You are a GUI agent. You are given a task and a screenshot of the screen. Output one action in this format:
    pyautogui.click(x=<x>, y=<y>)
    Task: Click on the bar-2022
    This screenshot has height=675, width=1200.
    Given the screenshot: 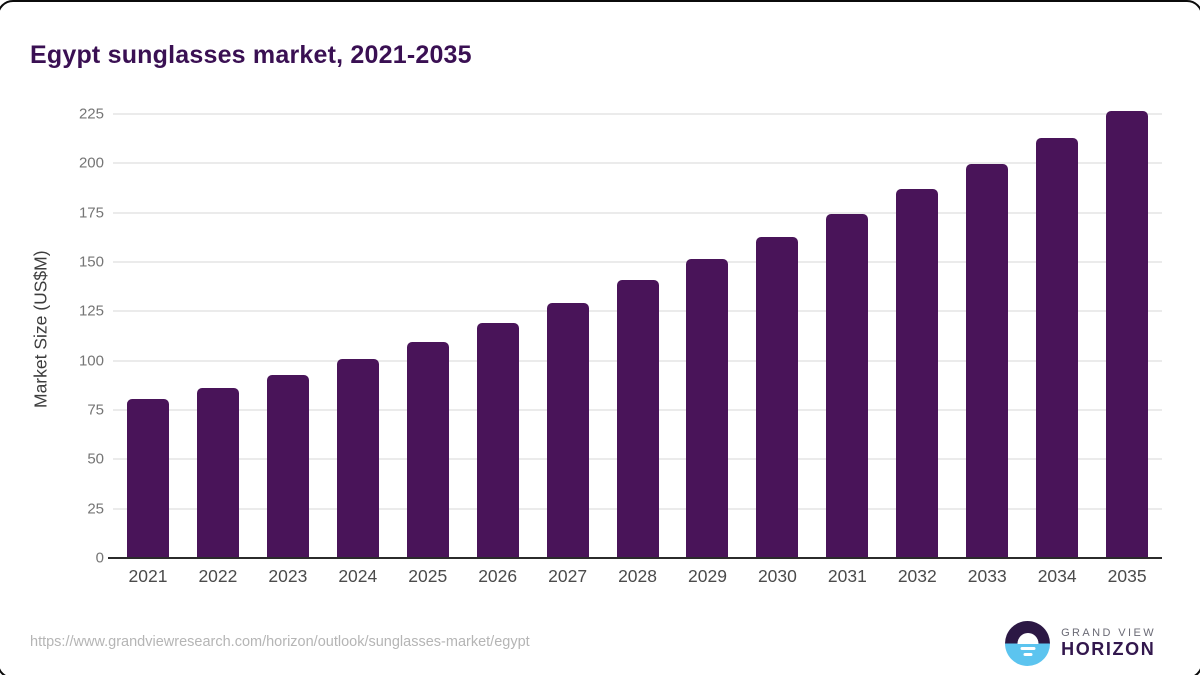 What is the action you would take?
    pyautogui.click(x=217, y=472)
    